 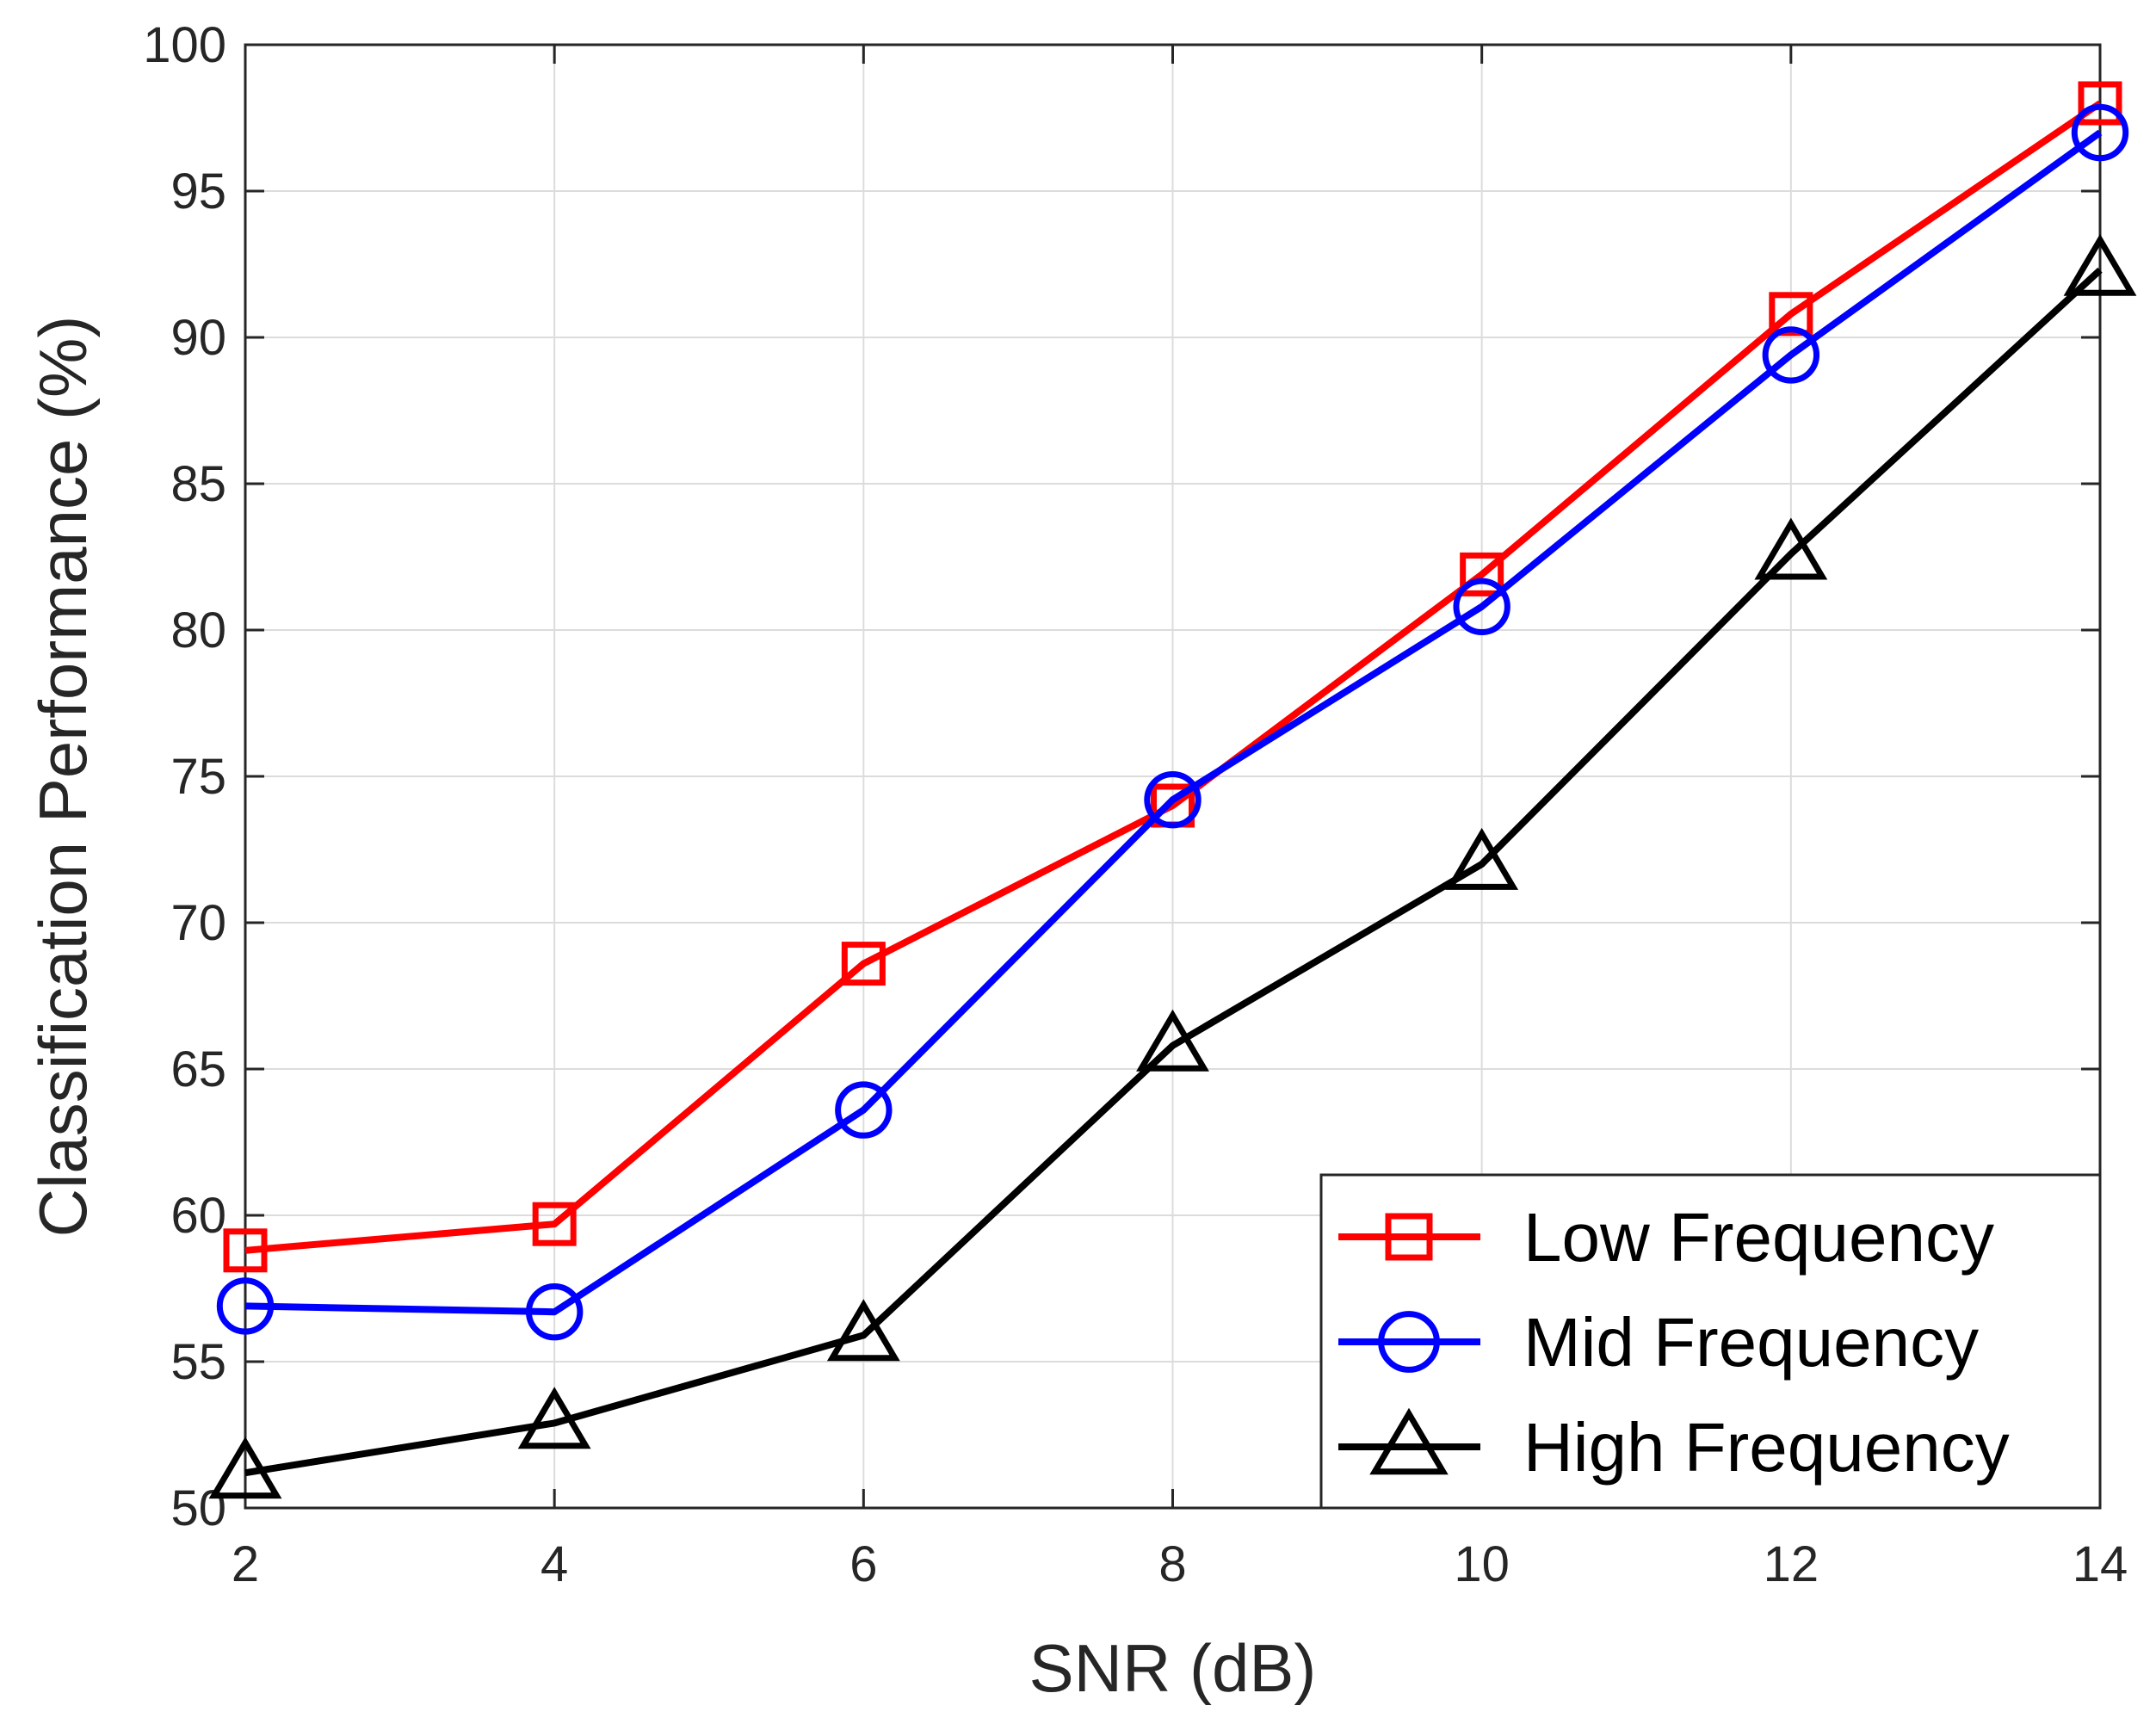 I want to click on legend-label: Low Frequency, so click(x=1758, y=1237).